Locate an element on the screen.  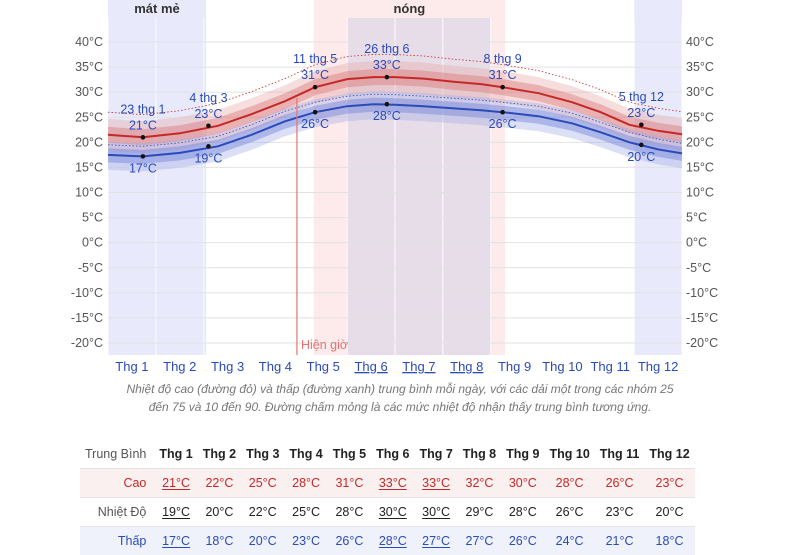
table-header-label: Trung Bình is located at coordinates (117, 454).